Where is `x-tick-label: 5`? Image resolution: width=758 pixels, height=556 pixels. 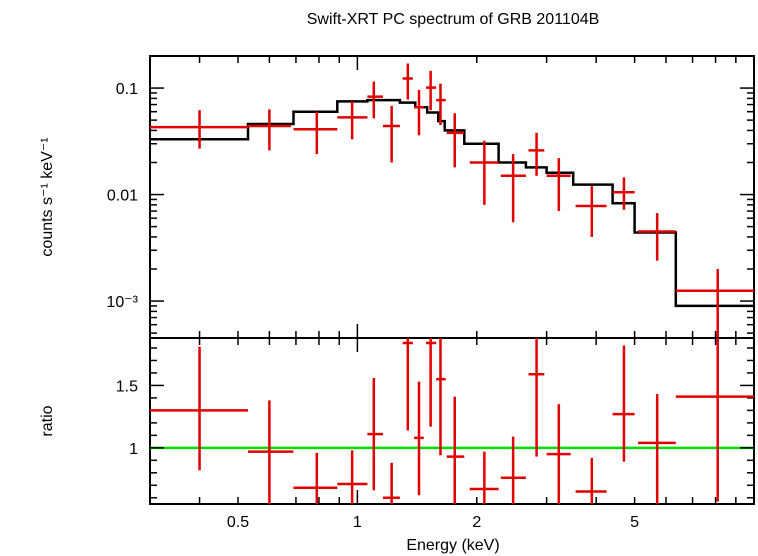 x-tick-label: 5 is located at coordinates (634, 522).